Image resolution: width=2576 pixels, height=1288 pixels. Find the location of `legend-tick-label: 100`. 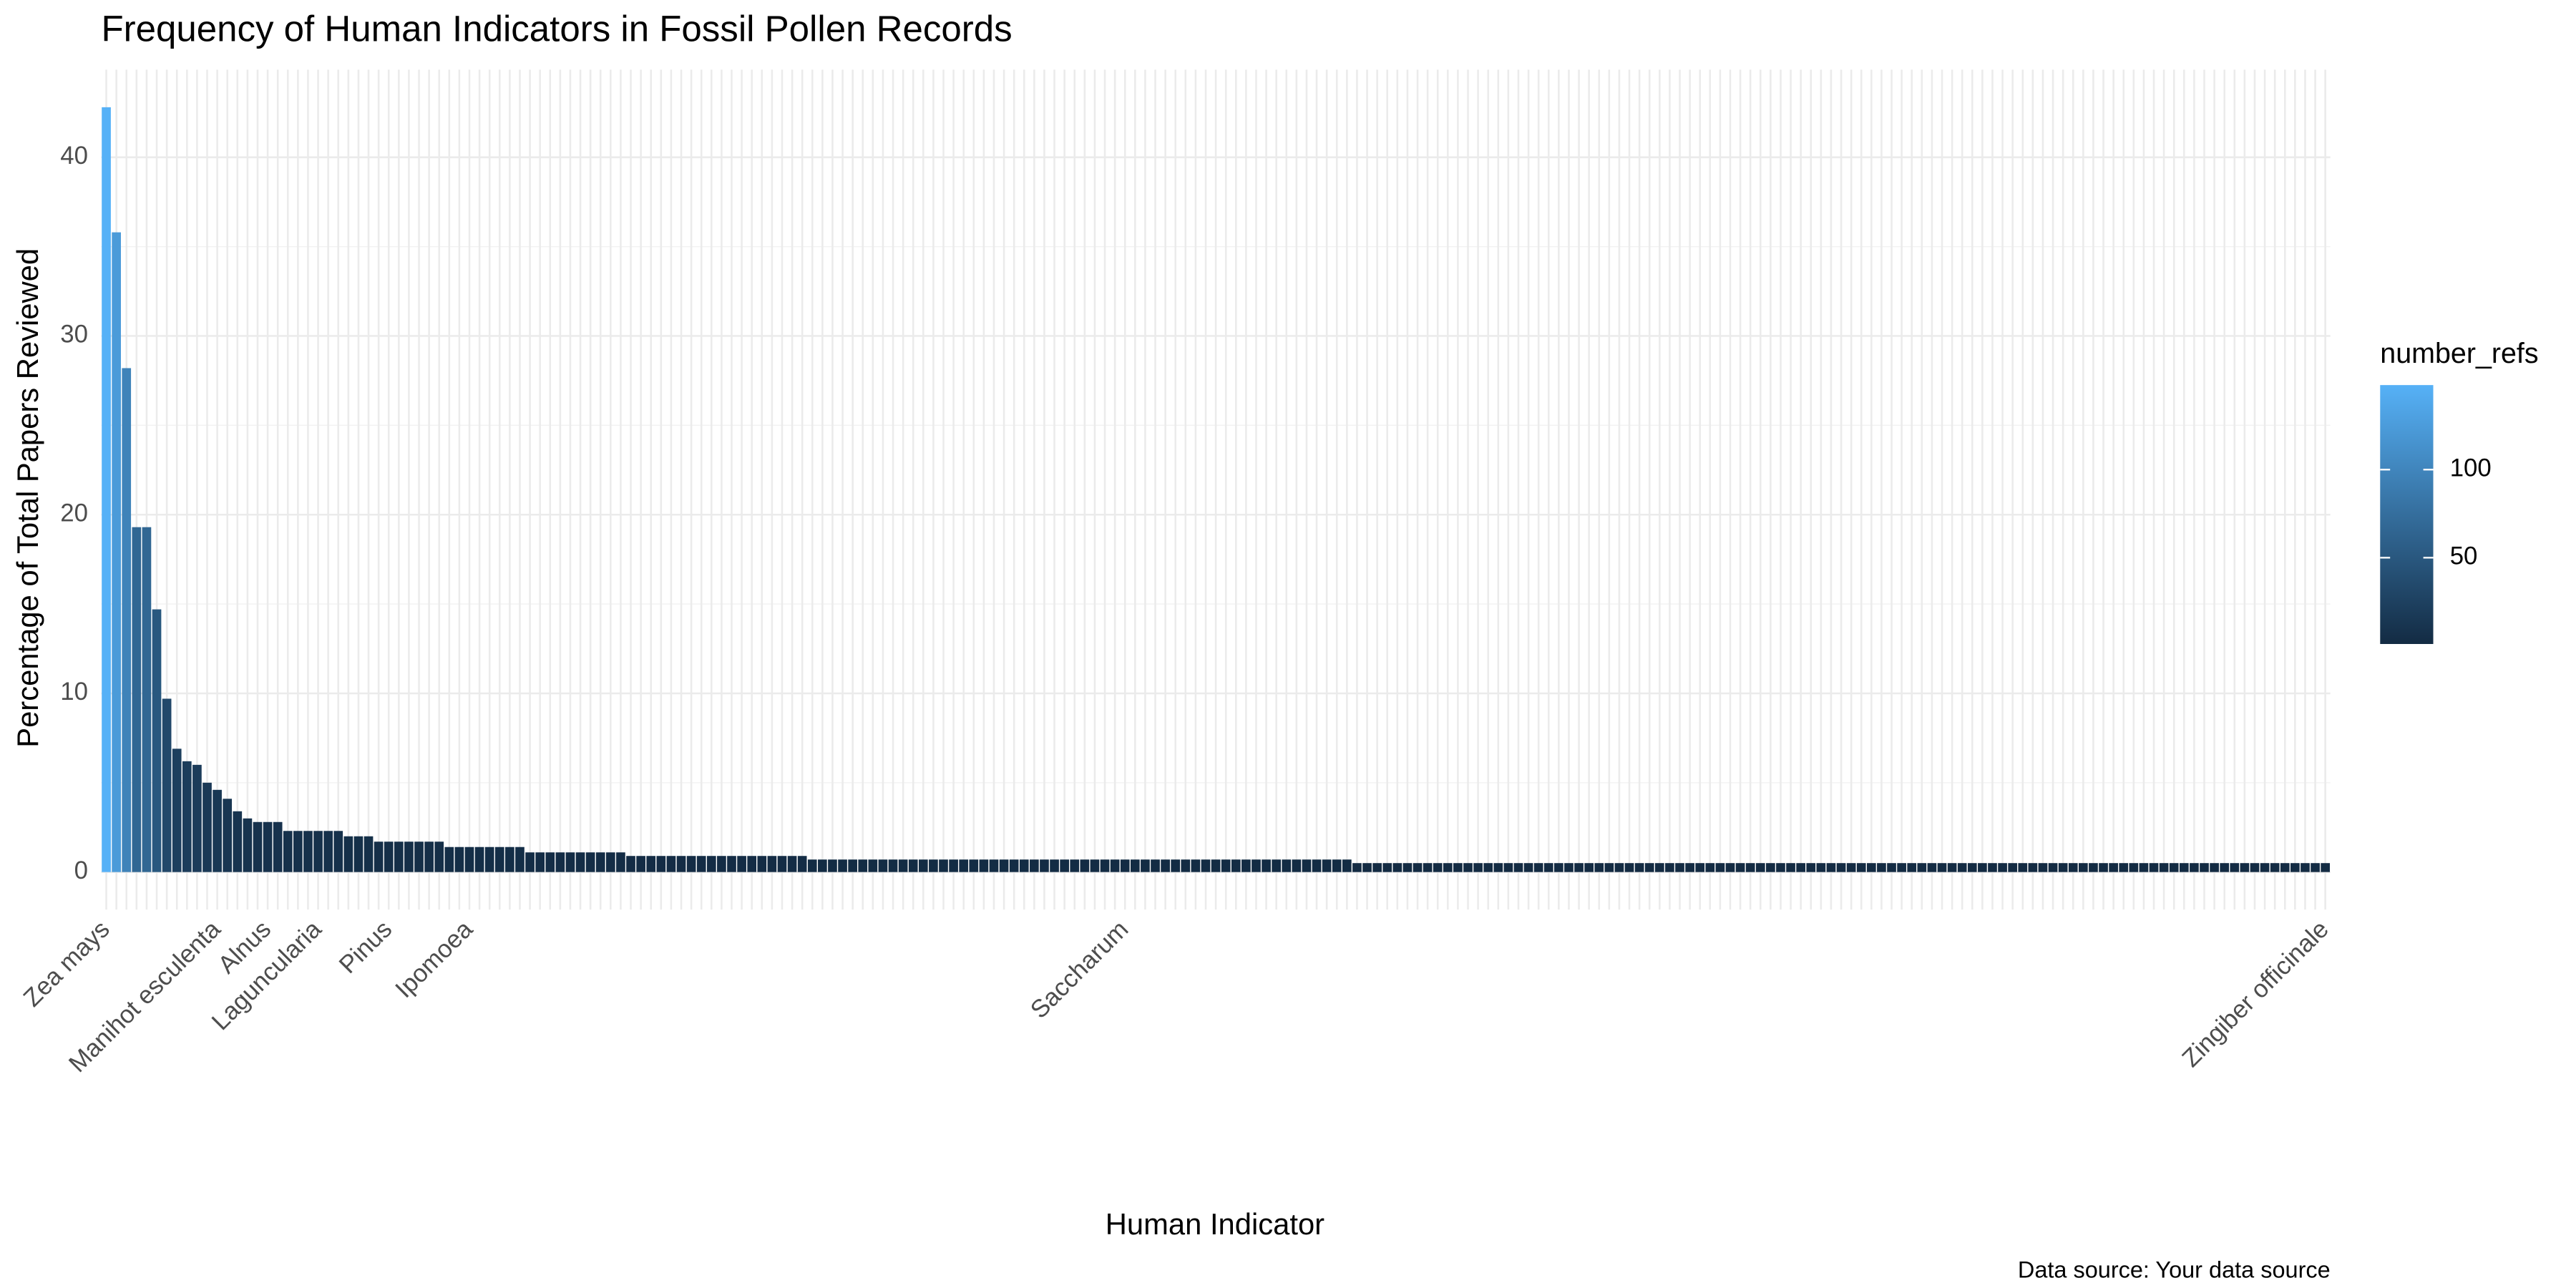

legend-tick-label: 100 is located at coordinates (2471, 468).